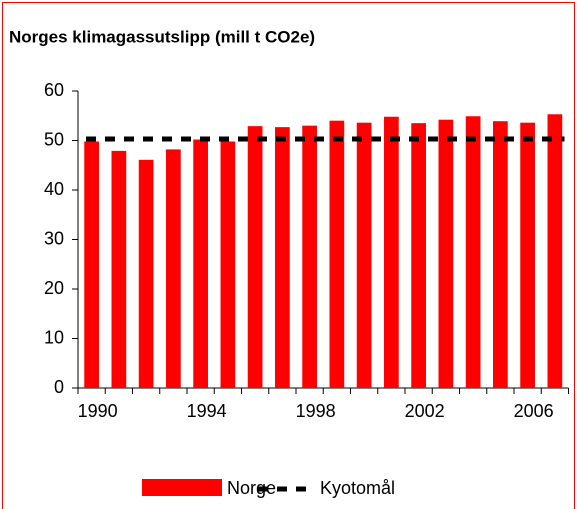 Image resolution: width=578 pixels, height=509 pixels. I want to click on x-tick-label: 1998, so click(316, 411).